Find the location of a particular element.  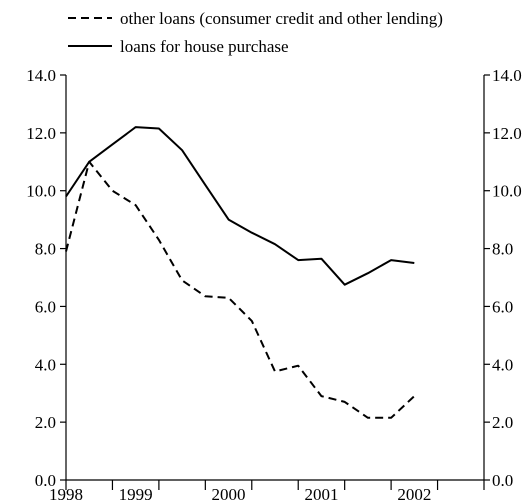

x-tick-label: 1999 is located at coordinates (136, 493).